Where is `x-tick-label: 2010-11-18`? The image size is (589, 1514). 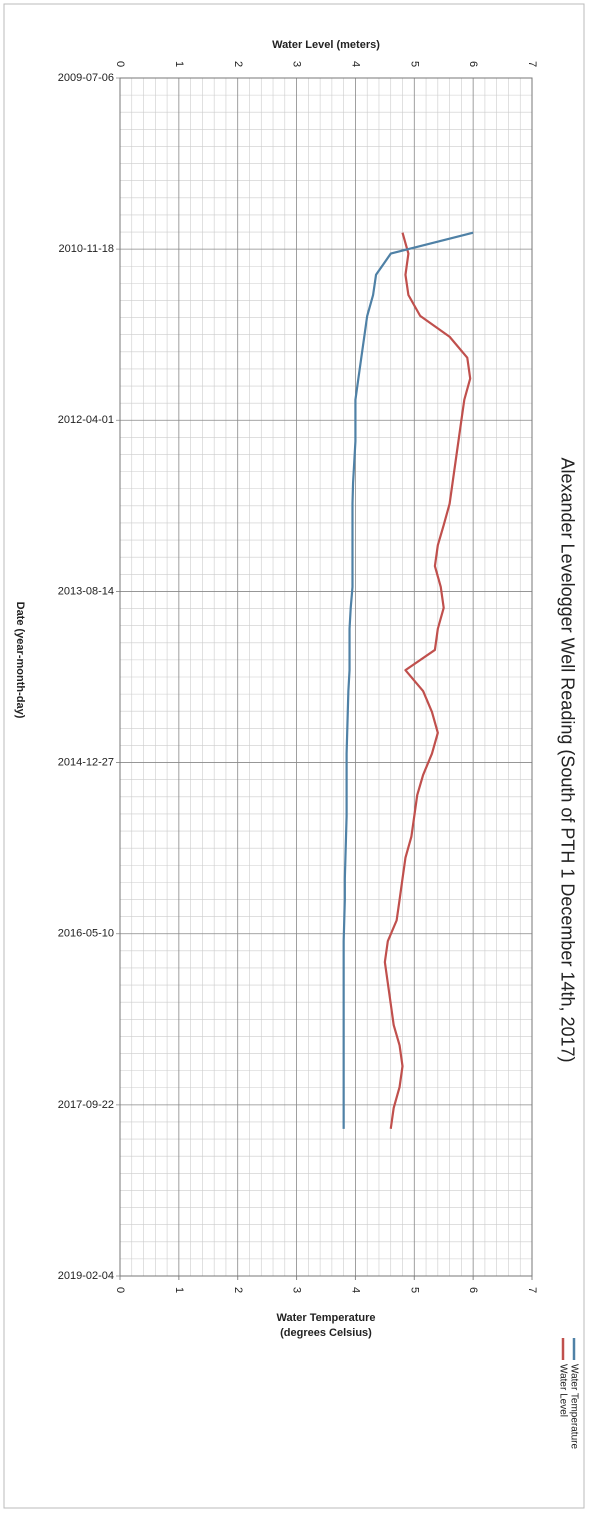 x-tick-label: 2010-11-18 is located at coordinates (86, 249).